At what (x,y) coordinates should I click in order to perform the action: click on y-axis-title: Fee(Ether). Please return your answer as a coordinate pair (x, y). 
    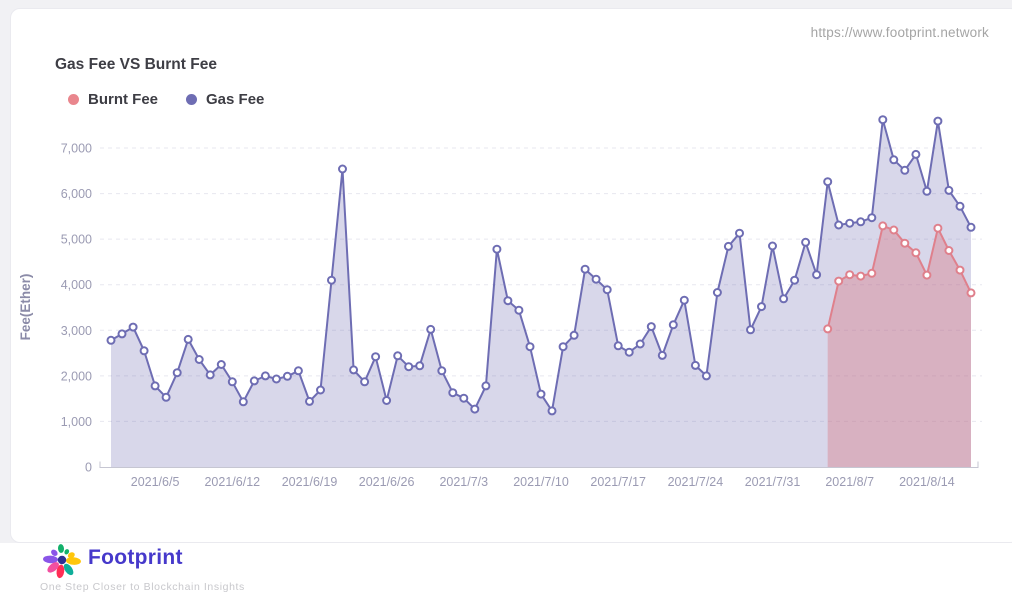
    Looking at the image, I should click on (25, 307).